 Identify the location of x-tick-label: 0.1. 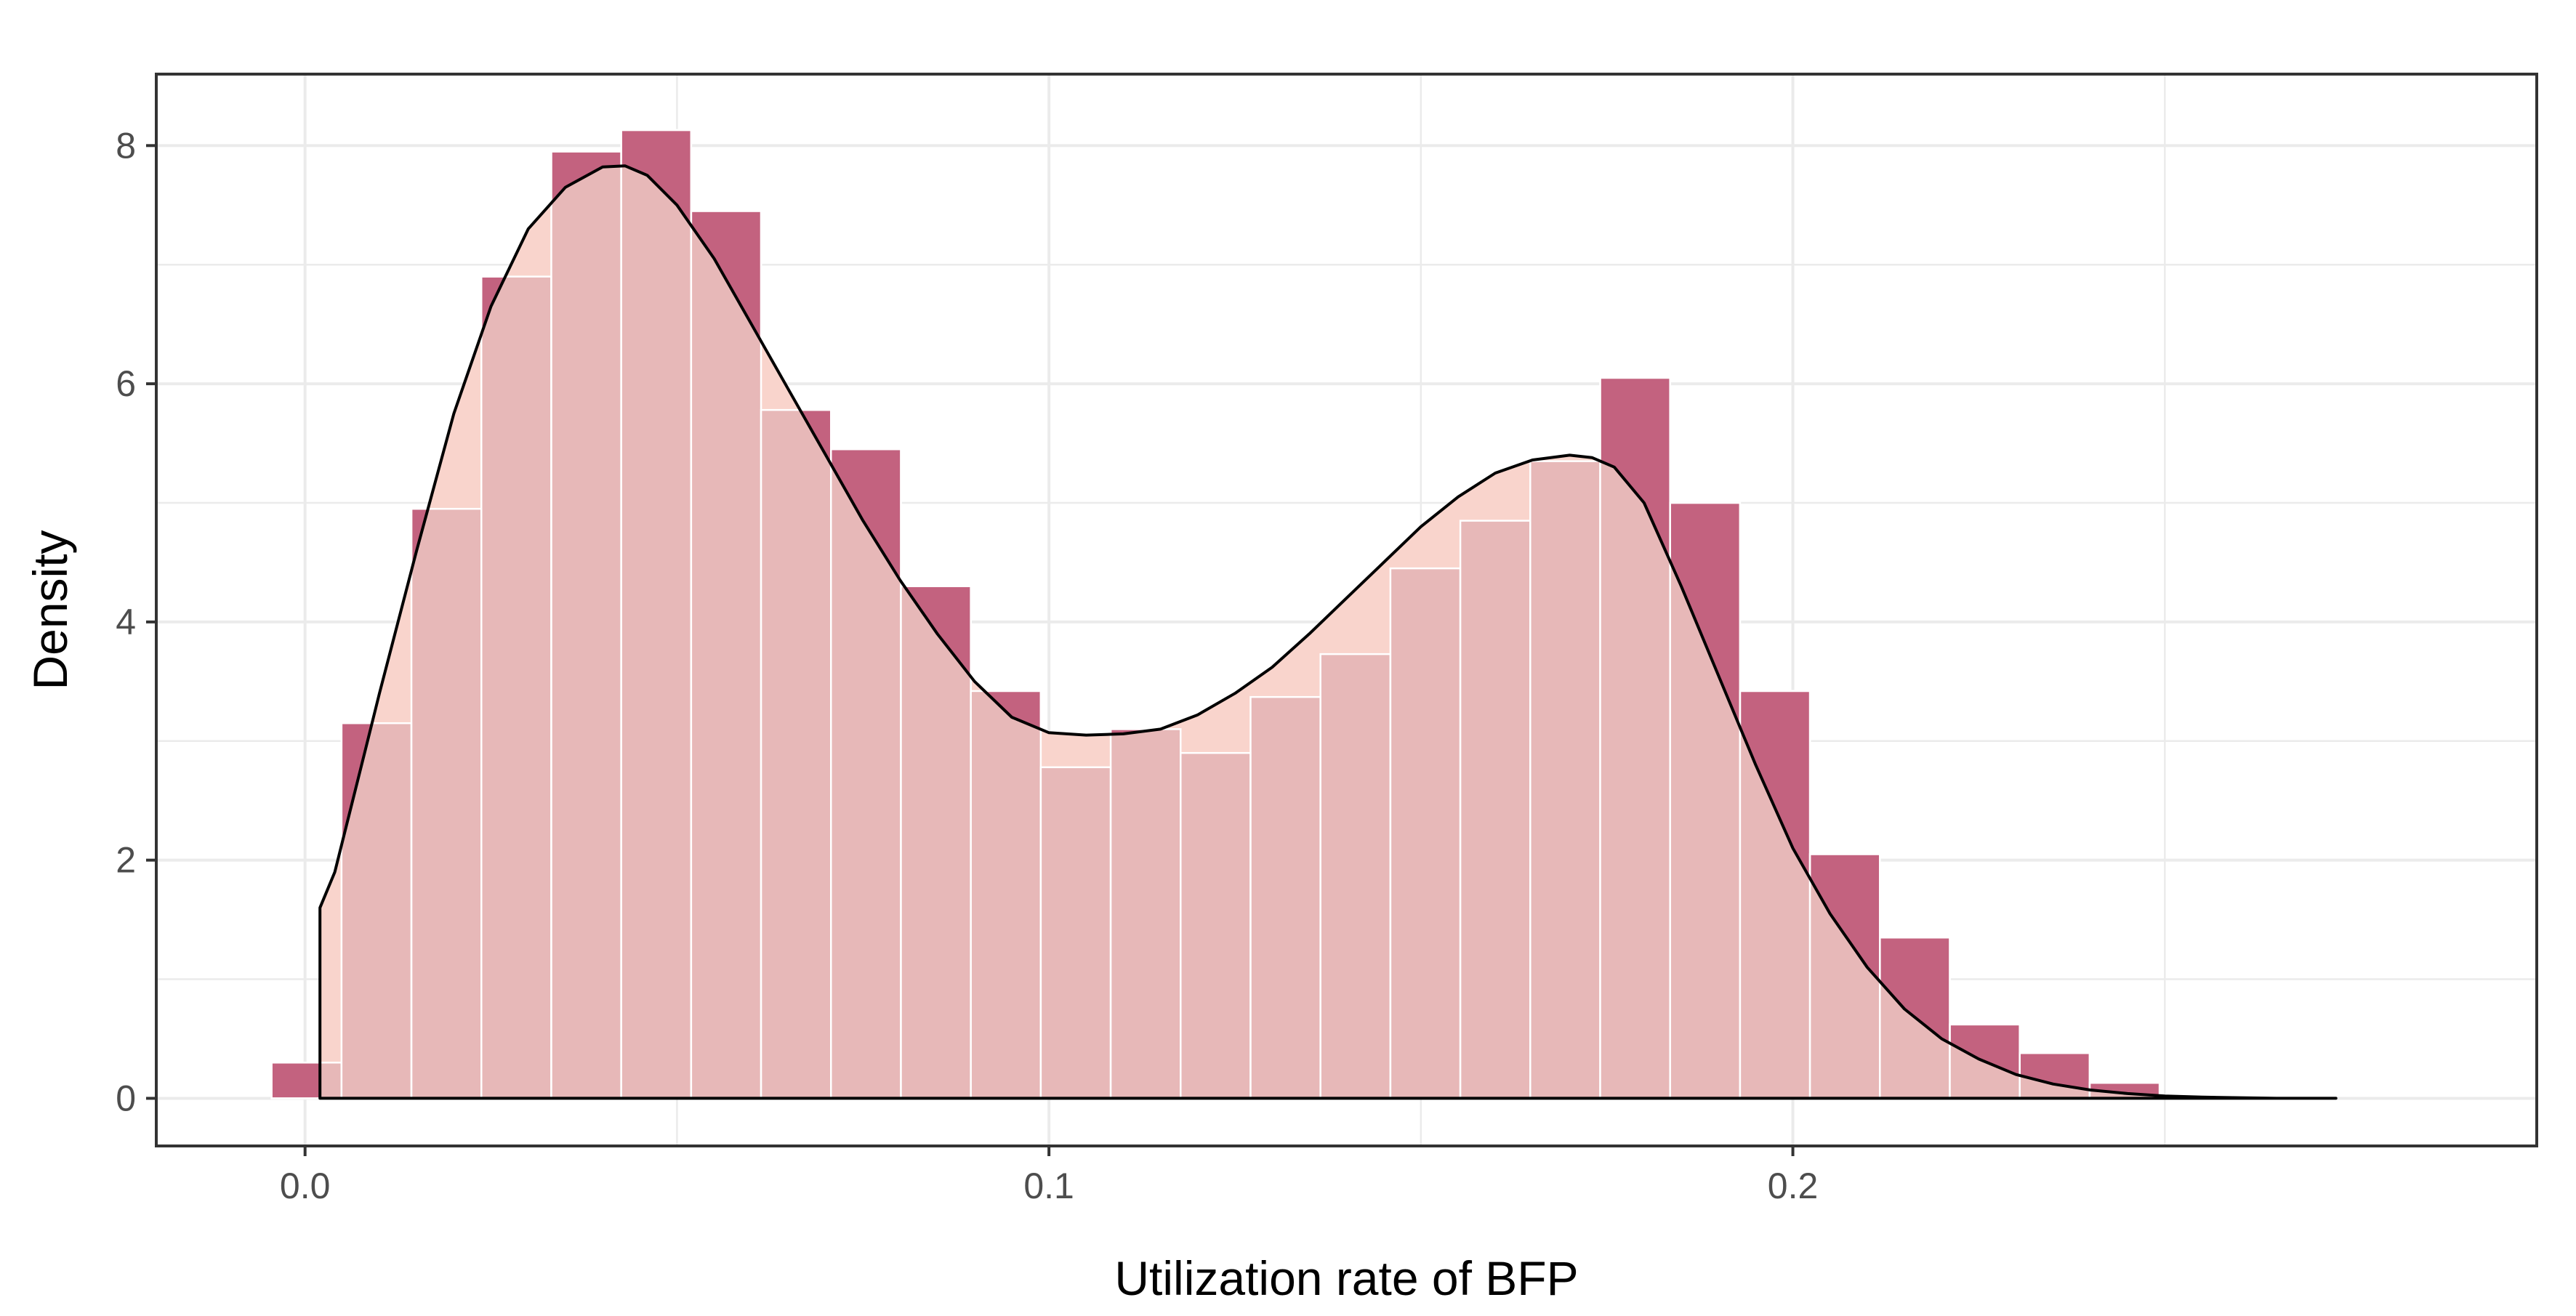
(1048, 1186).